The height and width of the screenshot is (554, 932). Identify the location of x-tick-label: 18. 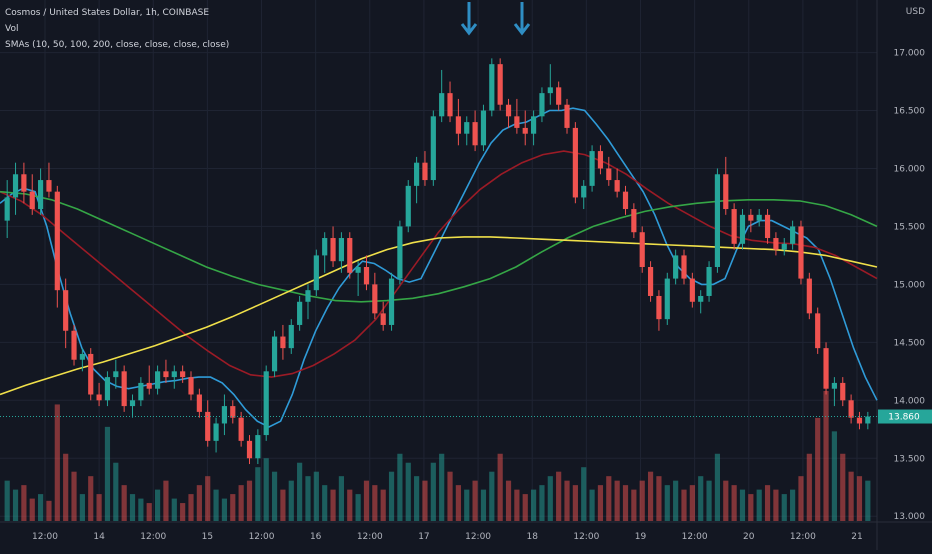
(532, 537).